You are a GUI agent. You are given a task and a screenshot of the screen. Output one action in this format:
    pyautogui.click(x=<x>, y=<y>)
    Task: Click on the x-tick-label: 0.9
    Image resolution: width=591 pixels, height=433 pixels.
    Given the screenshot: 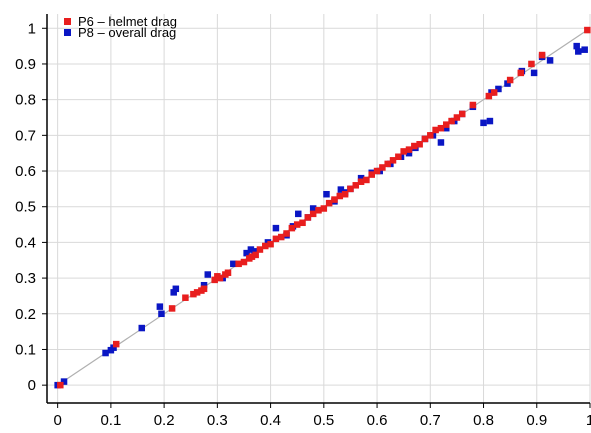 What is the action you would take?
    pyautogui.click(x=536, y=420)
    